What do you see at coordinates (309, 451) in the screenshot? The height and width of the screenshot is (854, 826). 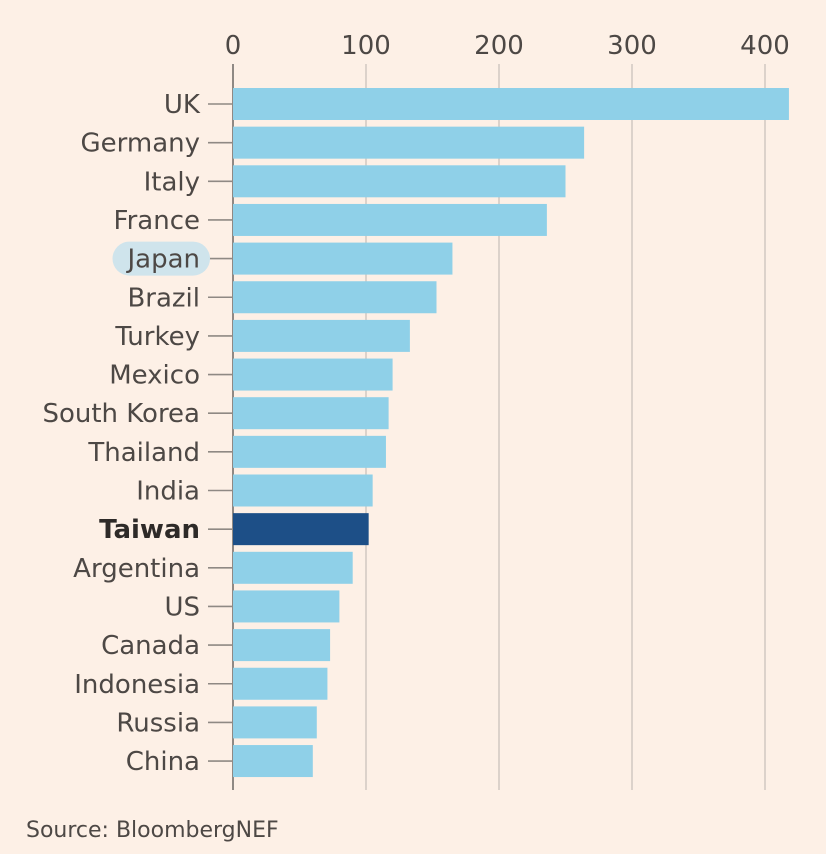 I see `bar-thailand` at bounding box center [309, 451].